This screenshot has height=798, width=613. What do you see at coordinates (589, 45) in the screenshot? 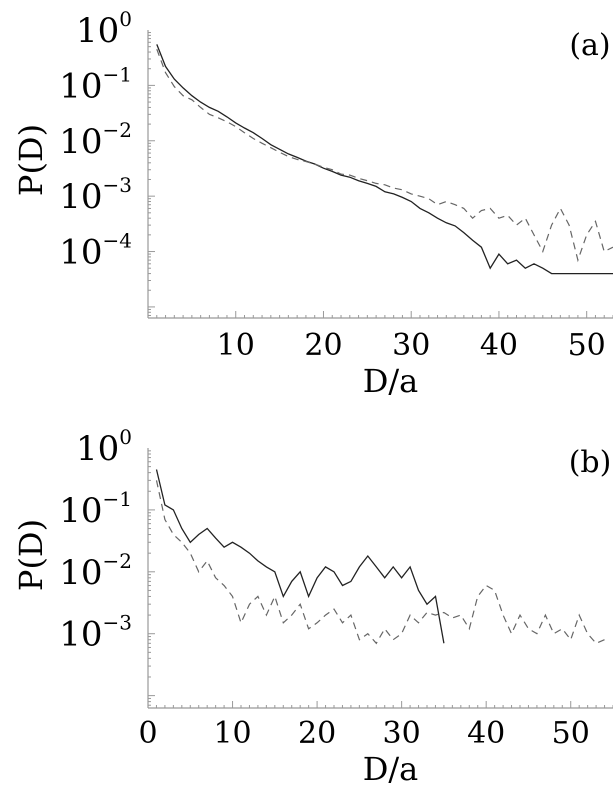
I see `panel-label: (a)` at bounding box center [589, 45].